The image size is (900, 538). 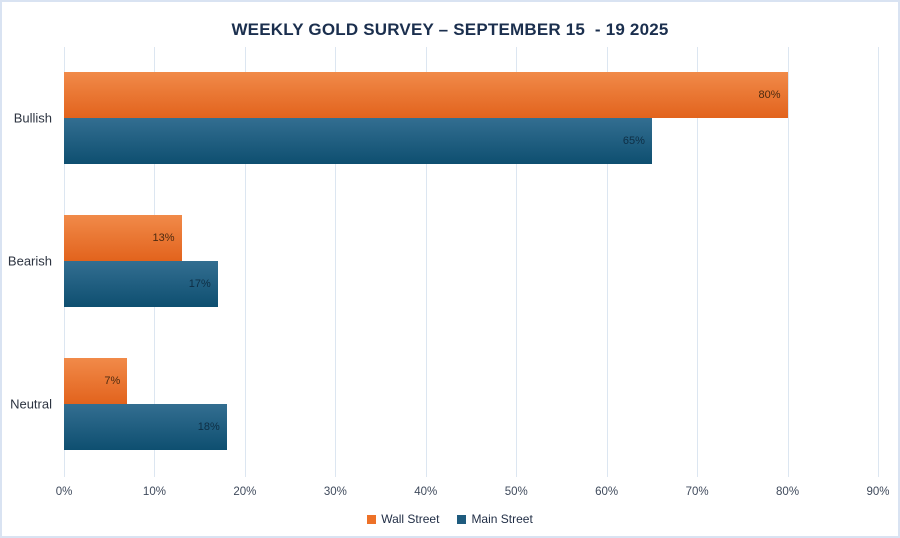 What do you see at coordinates (123, 237) in the screenshot?
I see `bar-wall-street-bearish: 13%` at bounding box center [123, 237].